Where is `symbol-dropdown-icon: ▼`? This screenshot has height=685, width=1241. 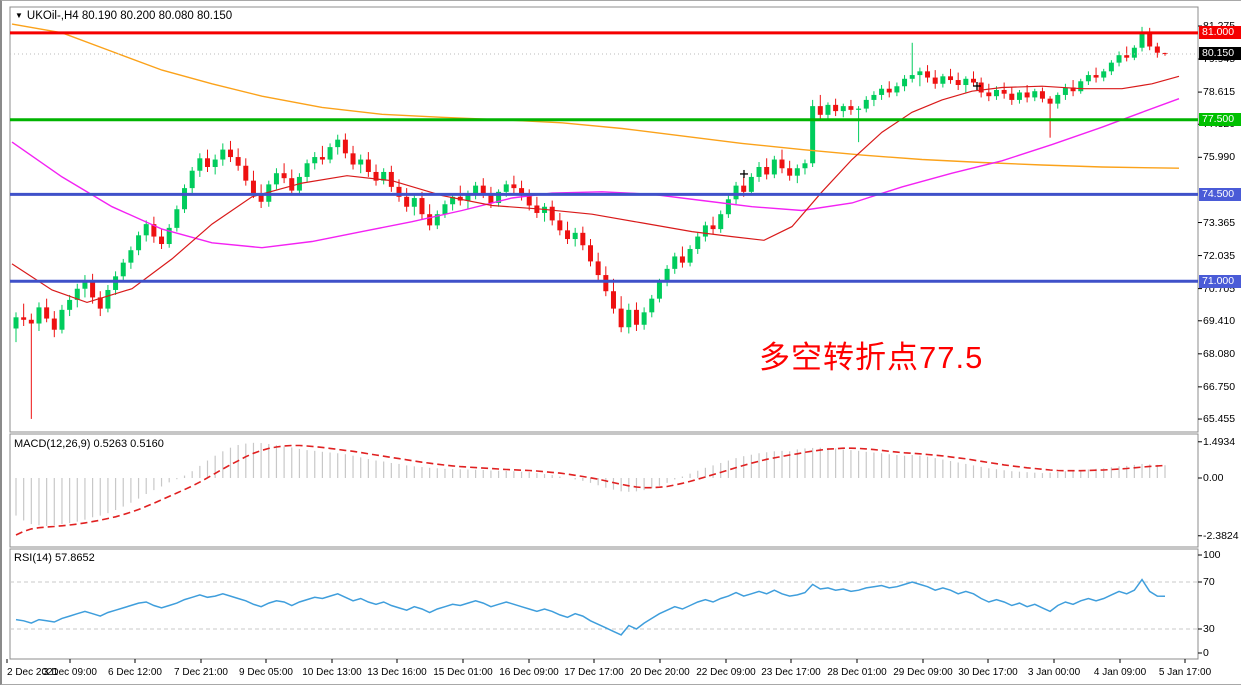 symbol-dropdown-icon: ▼ is located at coordinates (19, 15).